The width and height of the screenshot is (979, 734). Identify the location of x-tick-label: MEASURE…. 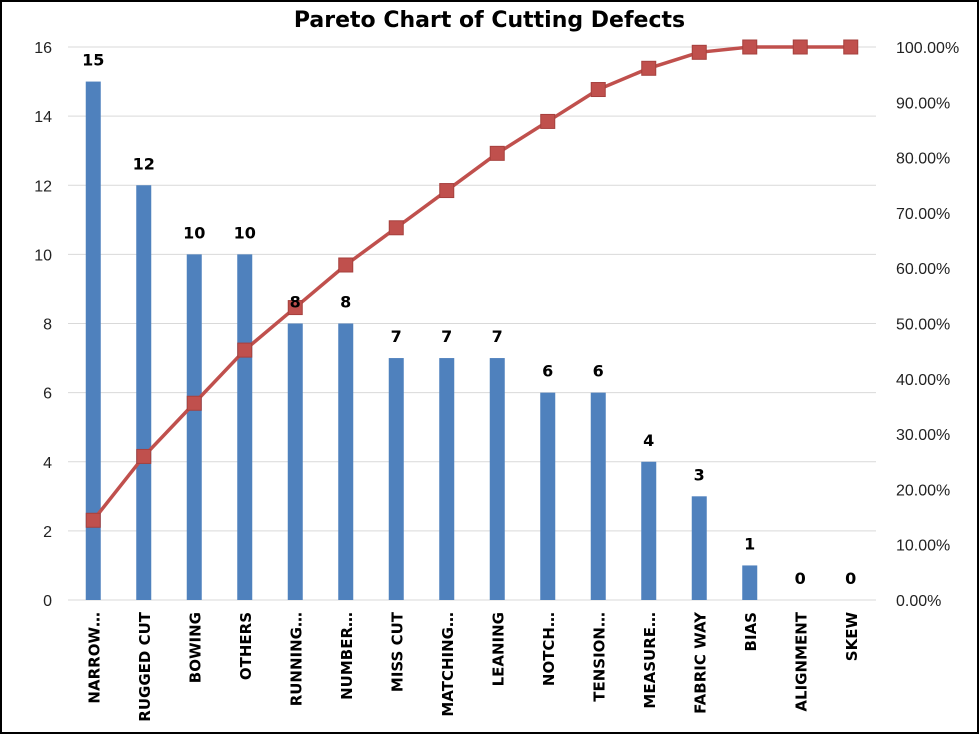
(650, 660).